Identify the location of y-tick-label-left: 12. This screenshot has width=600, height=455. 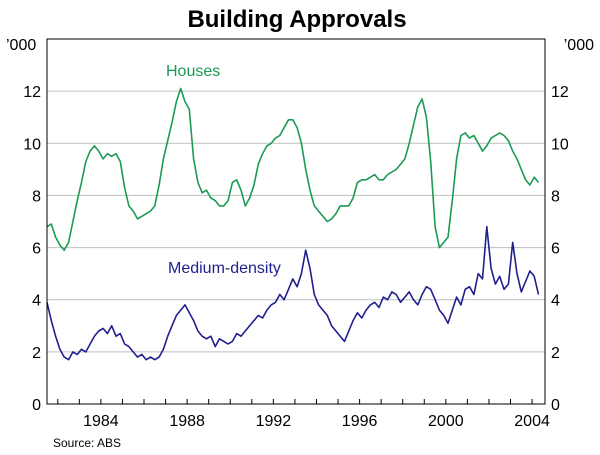
(32, 92).